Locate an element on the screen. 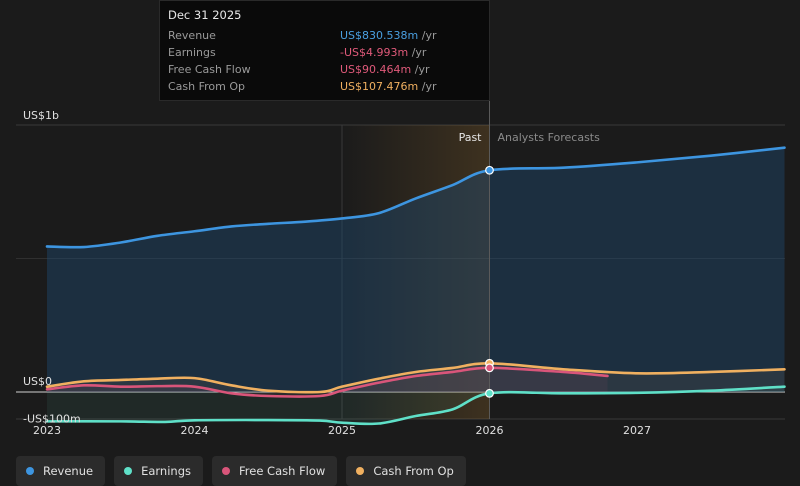 Image resolution: width=800 pixels, height=486 pixels. series-line-earnings is located at coordinates (415, 405).